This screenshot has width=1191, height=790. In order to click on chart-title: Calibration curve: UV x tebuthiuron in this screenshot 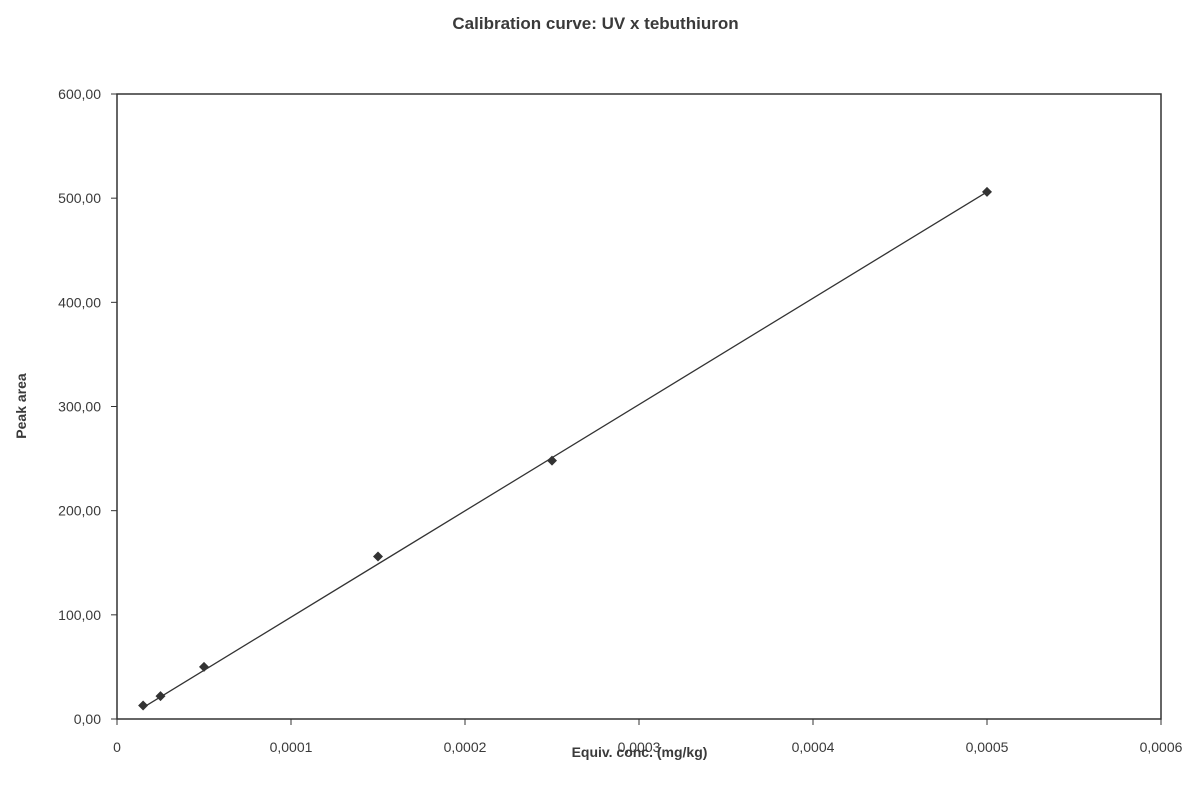, I will do `click(595, 23)`.